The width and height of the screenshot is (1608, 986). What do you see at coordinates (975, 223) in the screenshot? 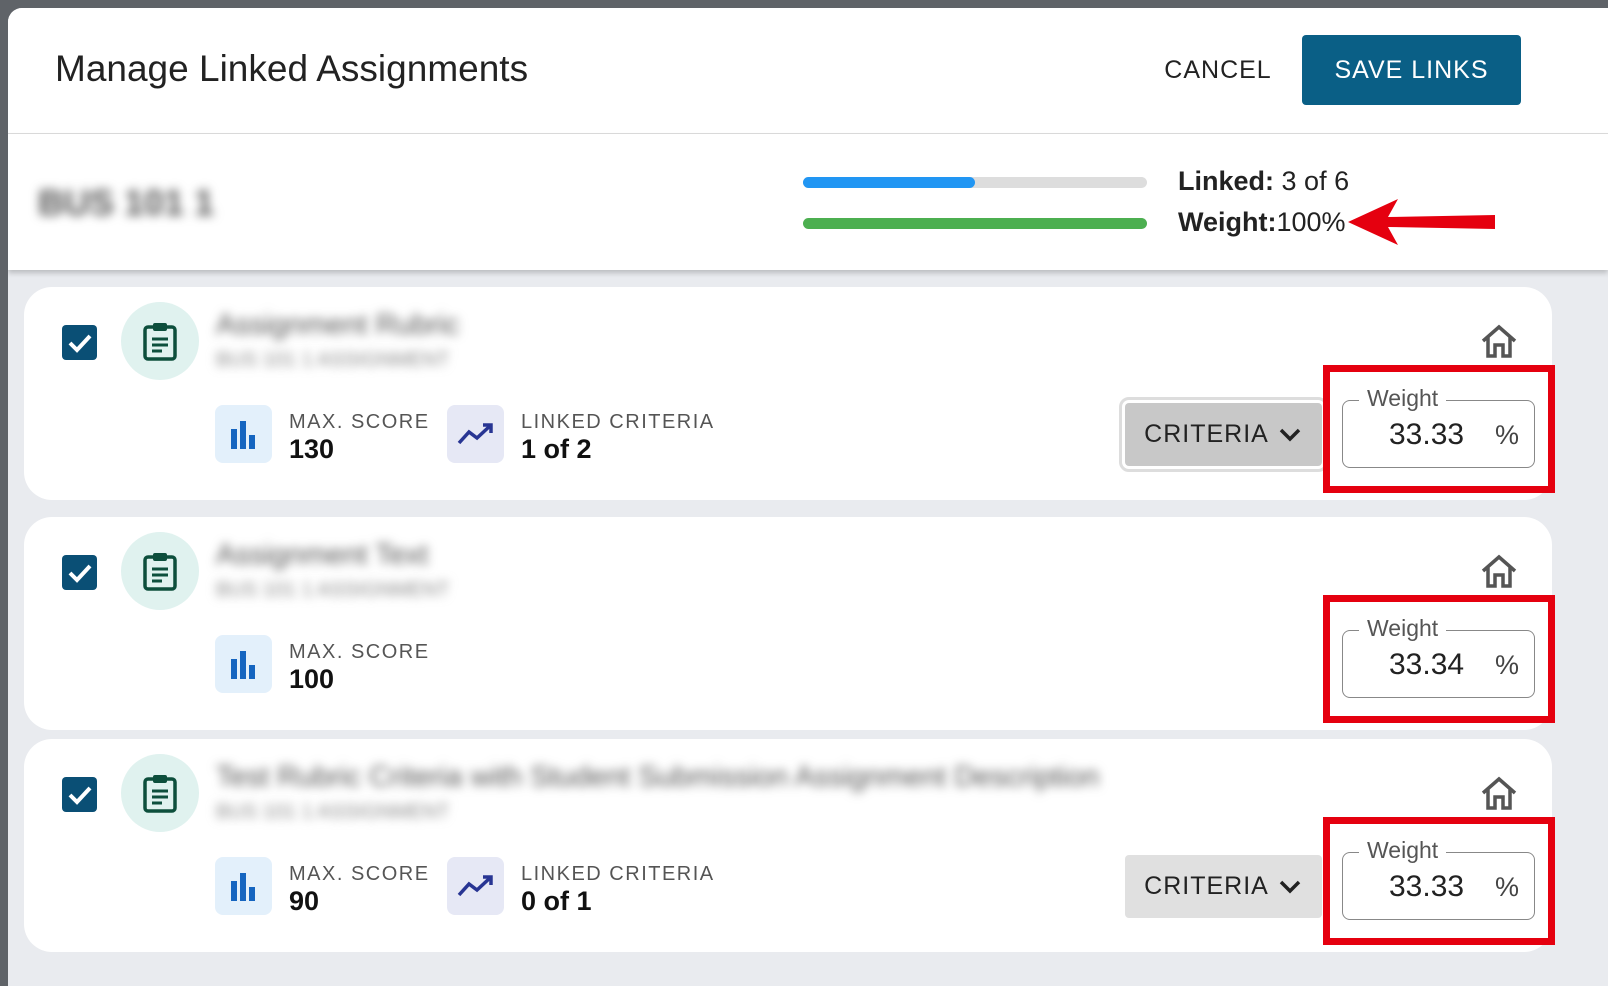
I see `weight-fill` at bounding box center [975, 223].